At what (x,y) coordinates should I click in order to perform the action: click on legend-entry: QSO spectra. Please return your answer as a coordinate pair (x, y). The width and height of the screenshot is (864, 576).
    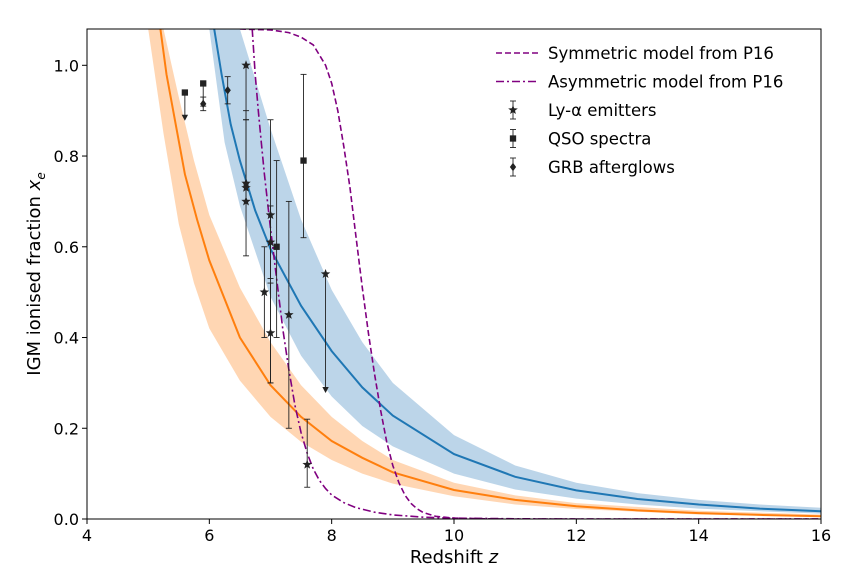
    Looking at the image, I should click on (580, 139).